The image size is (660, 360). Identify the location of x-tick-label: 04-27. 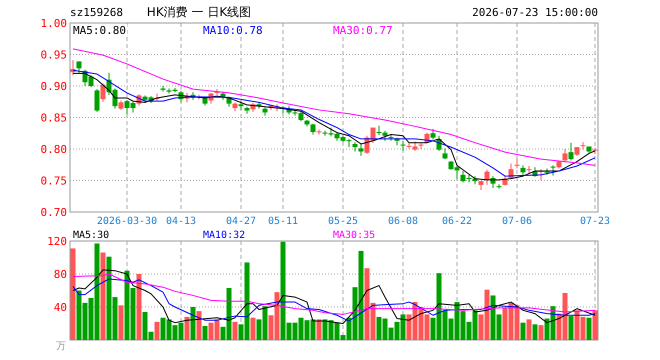
(241, 221).